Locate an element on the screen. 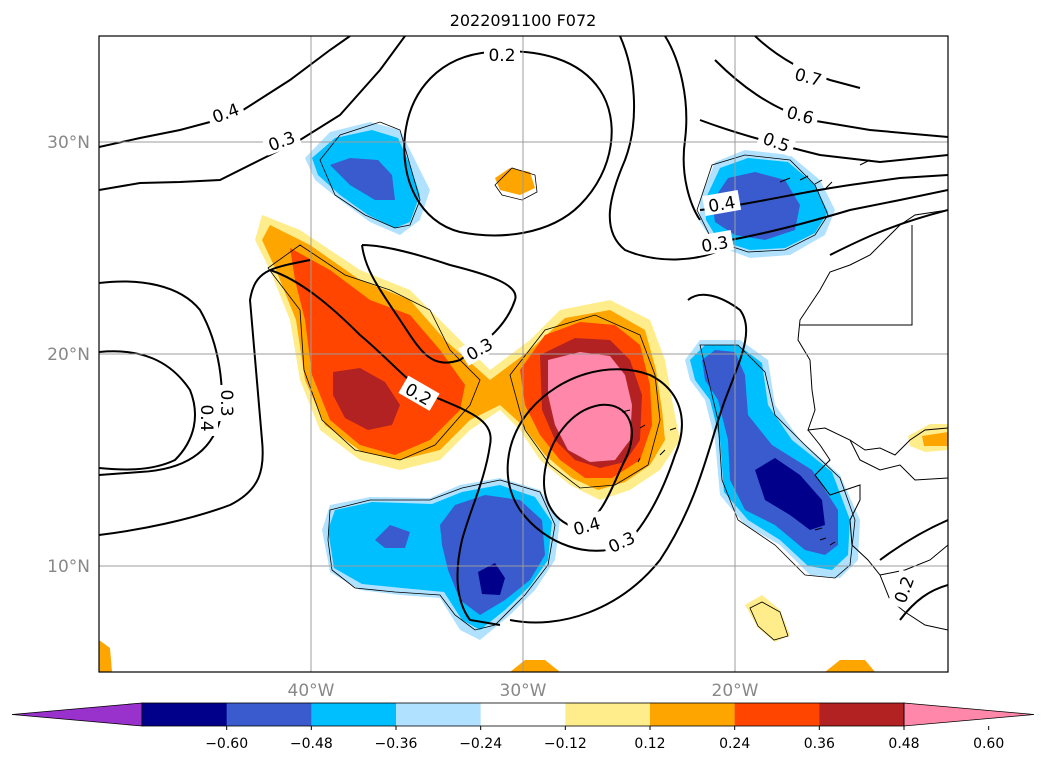 This screenshot has height=765, width=1047. contour-east-0.2 is located at coordinates (913, 570).